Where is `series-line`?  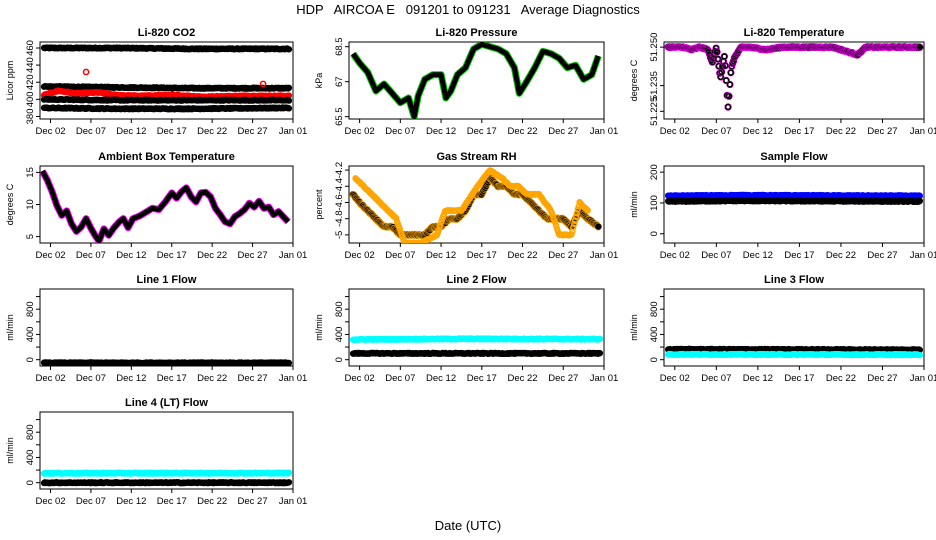
series-line is located at coordinates (165, 206).